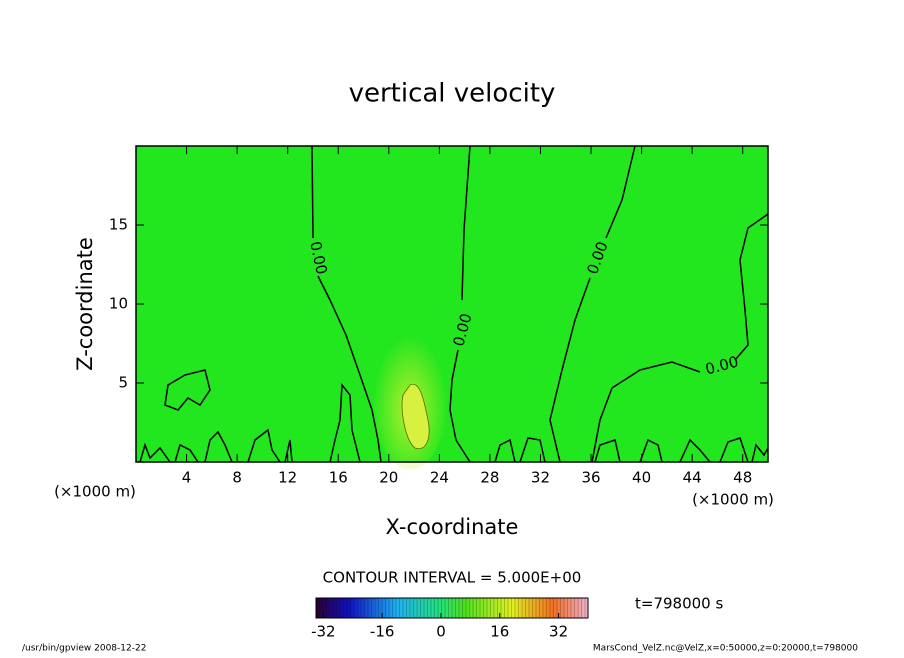 The height and width of the screenshot is (658, 904). I want to click on x-tick-label: 36, so click(590, 478).